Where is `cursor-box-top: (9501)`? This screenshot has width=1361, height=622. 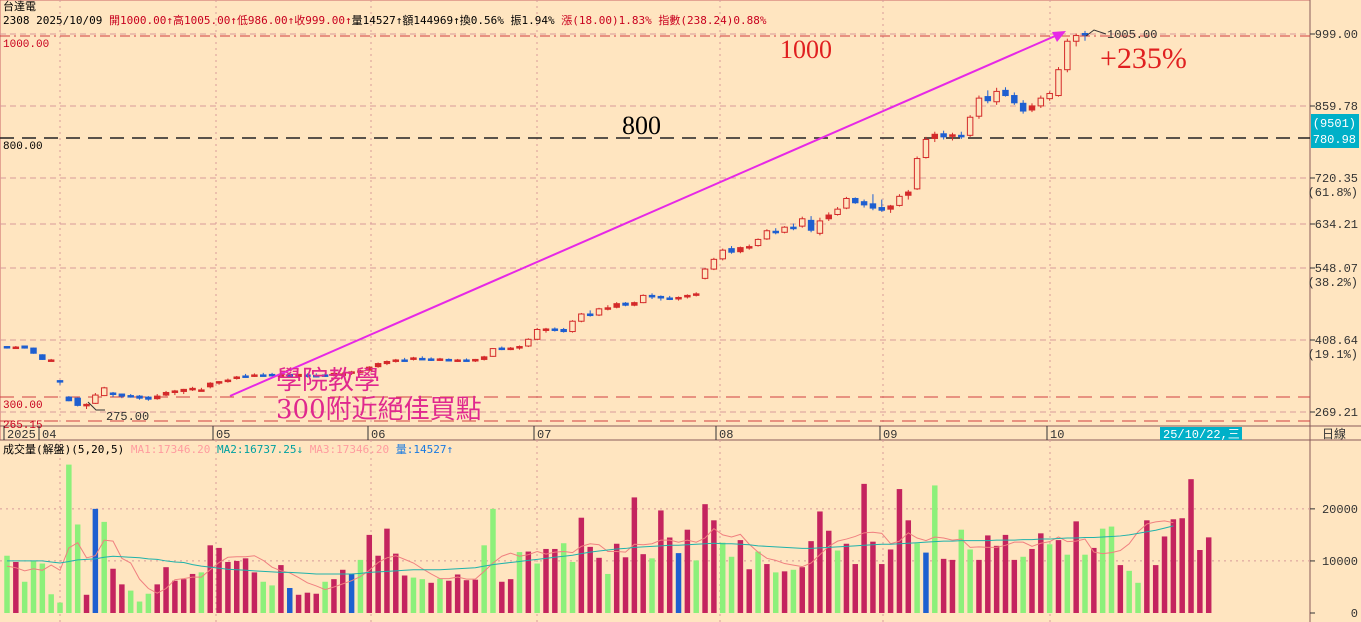 cursor-box-top: (9501) is located at coordinates (1334, 124).